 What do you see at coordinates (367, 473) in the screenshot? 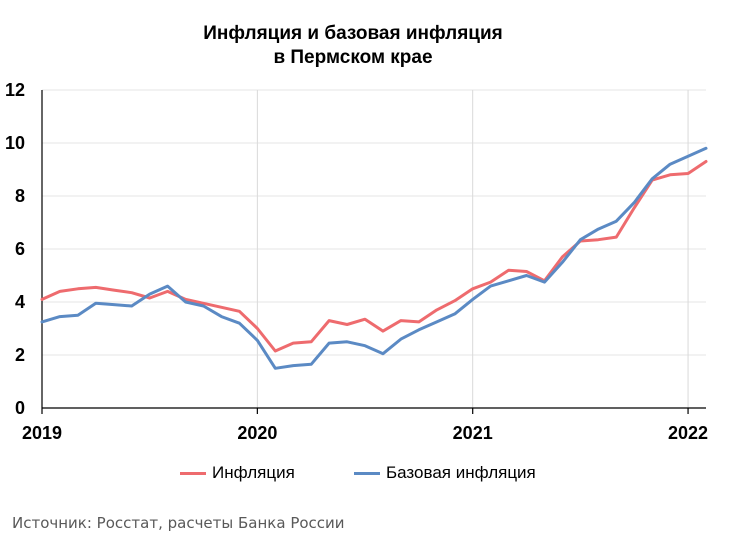
I see `legend-swatch-core-inflation` at bounding box center [367, 473].